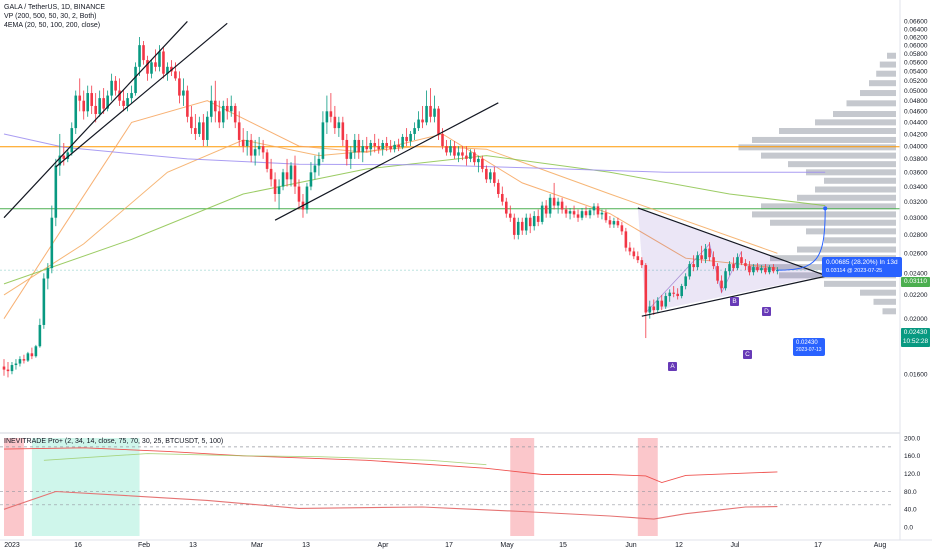 The height and width of the screenshot is (550, 932). What do you see at coordinates (915, 282) in the screenshot?
I see `green-level-price-badge: 0.03110` at bounding box center [915, 282].